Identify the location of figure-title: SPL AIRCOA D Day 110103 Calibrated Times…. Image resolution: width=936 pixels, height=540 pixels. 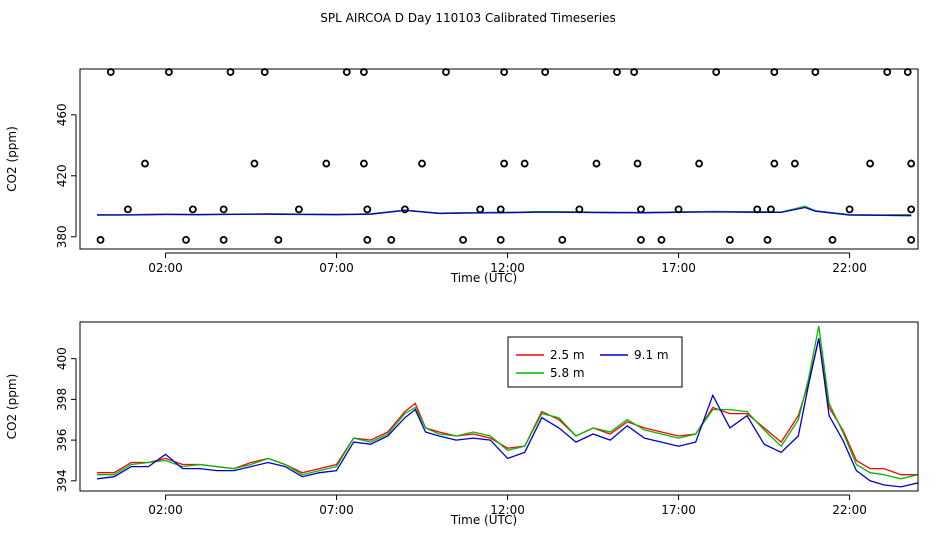
(467, 18).